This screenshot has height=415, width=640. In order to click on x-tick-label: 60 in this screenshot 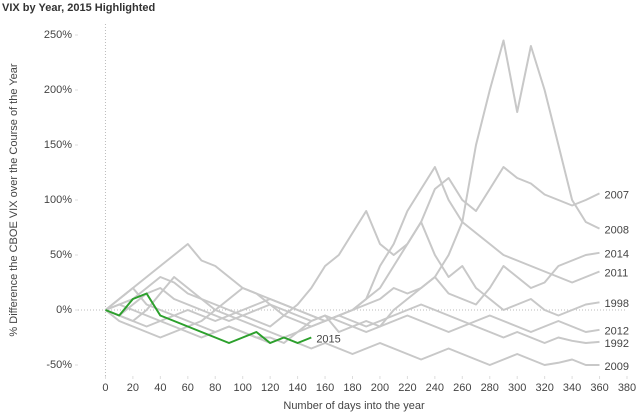, I will do `click(188, 388)`.